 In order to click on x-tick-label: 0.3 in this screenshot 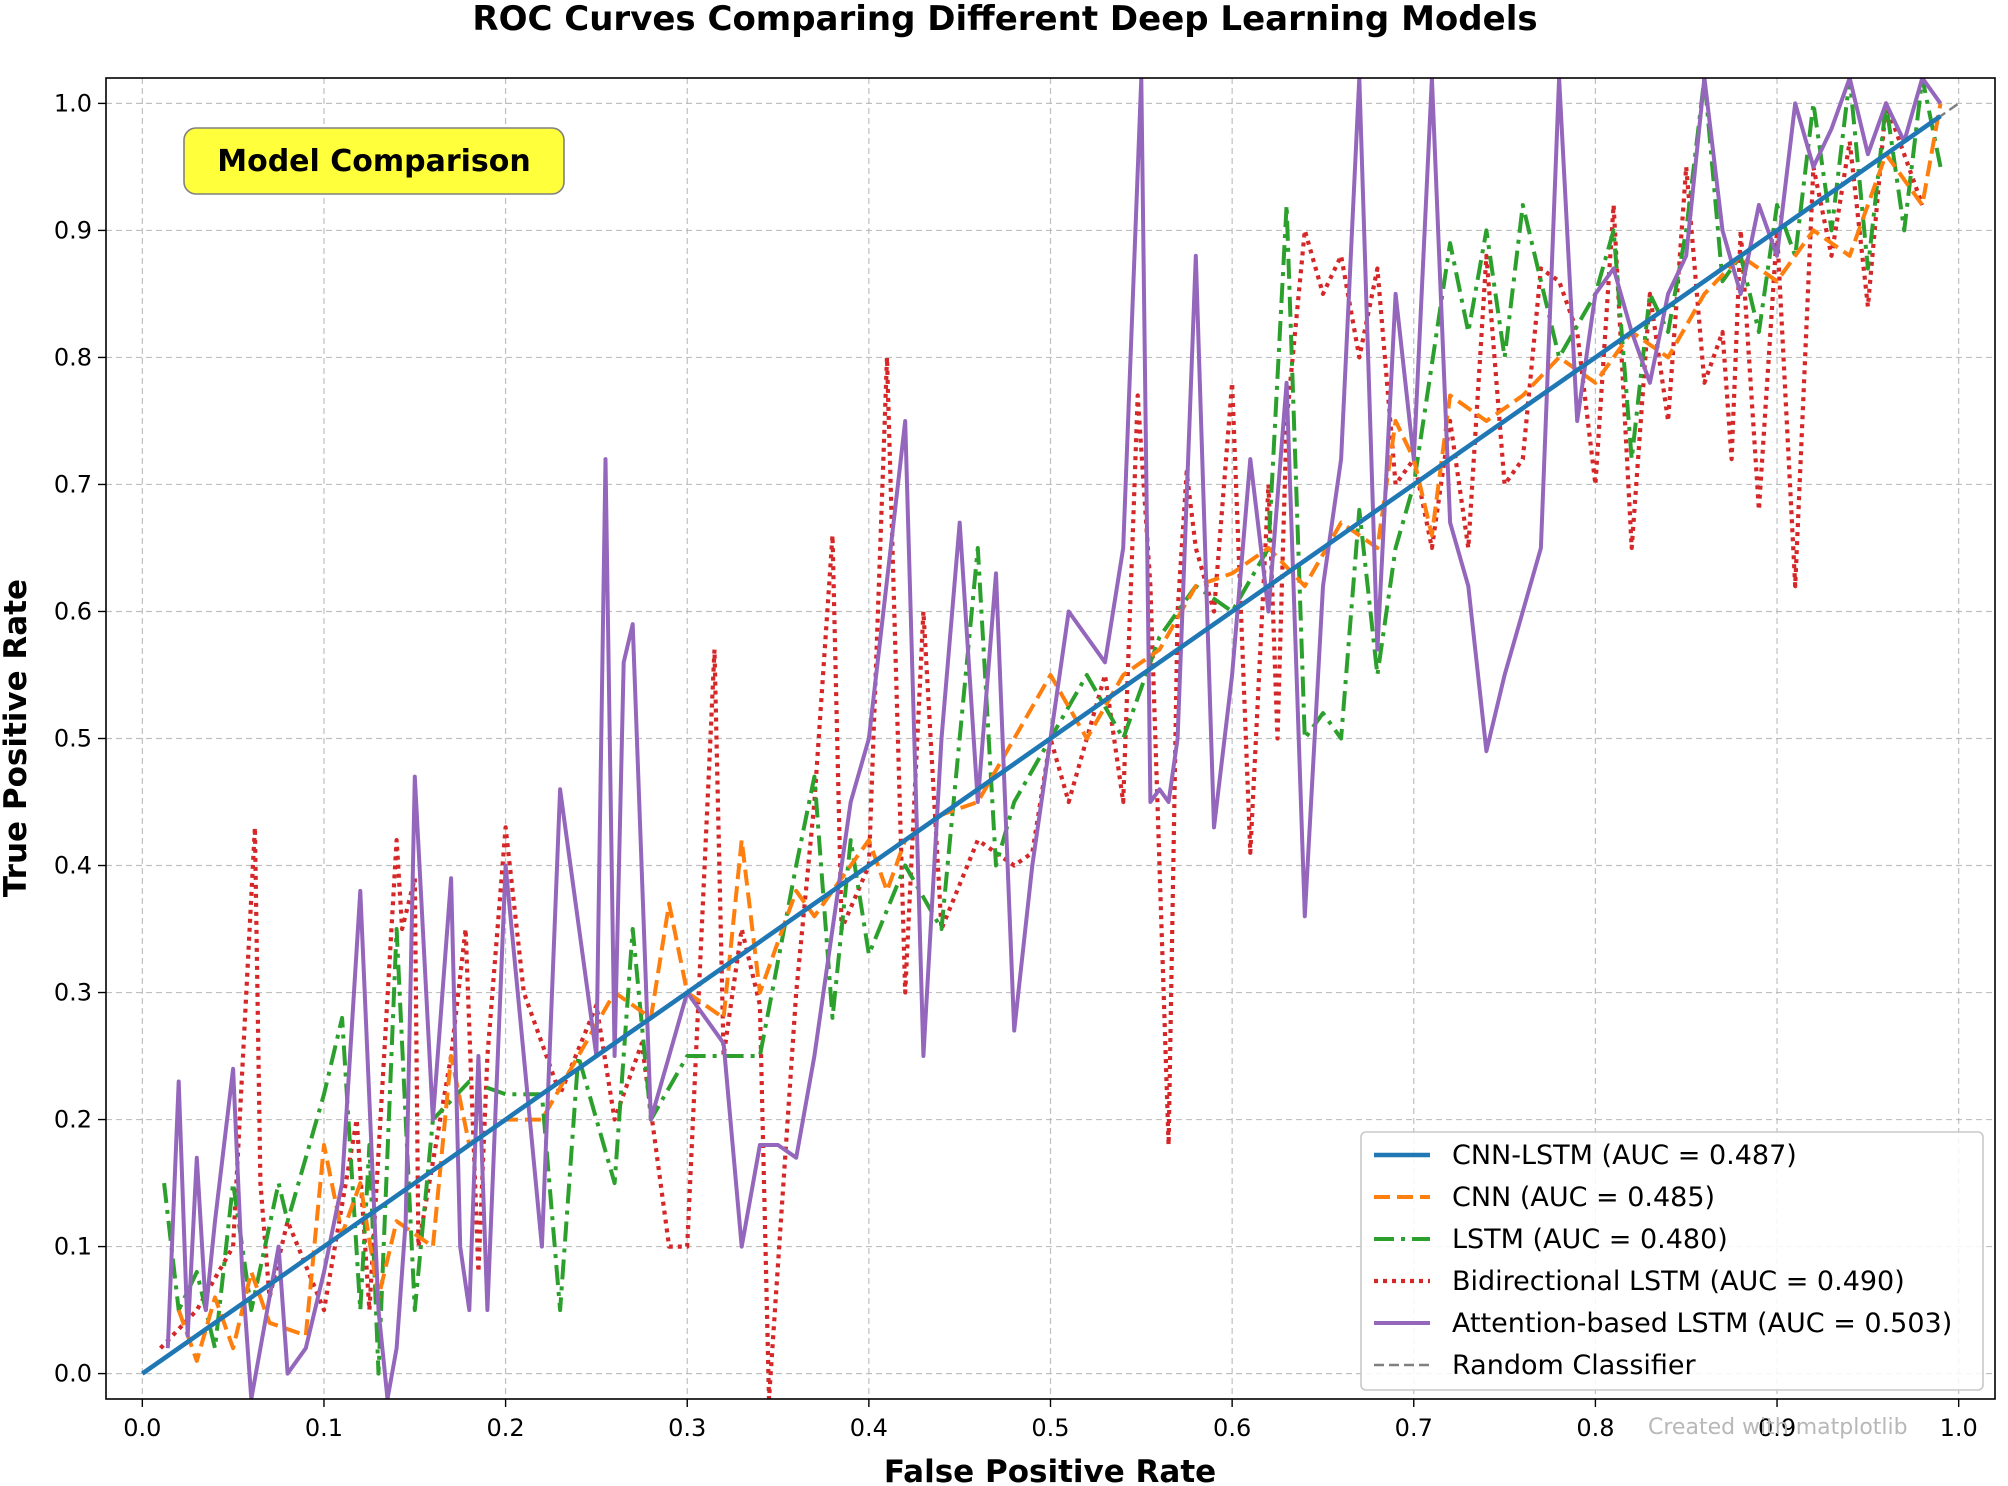, I will do `click(687, 1428)`.